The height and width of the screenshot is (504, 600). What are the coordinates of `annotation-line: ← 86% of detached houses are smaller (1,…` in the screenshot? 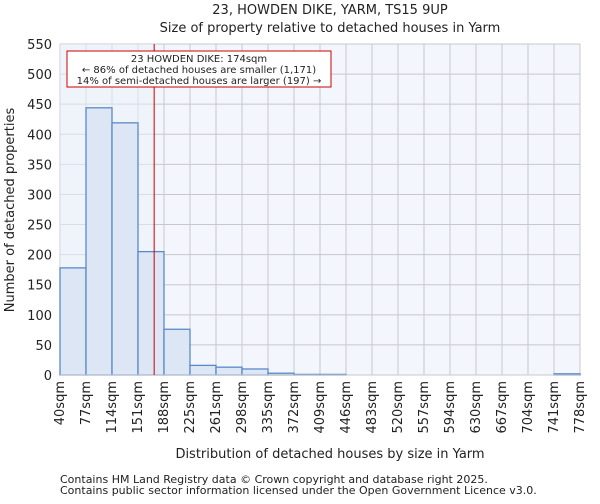 It's located at (199, 70).